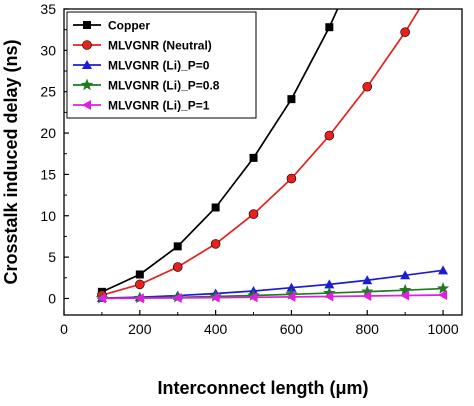 This screenshot has width=474, height=406. Describe the element at coordinates (48, 216) in the screenshot. I see `y-tick-label: 10` at that location.